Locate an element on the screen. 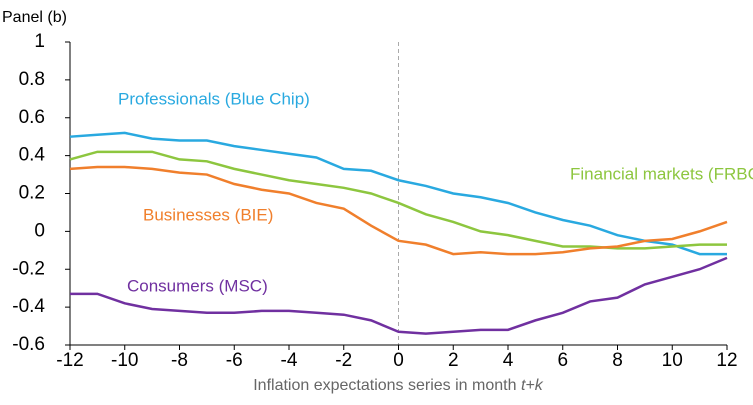  x-axis-label-text: Inflation expectations series in month is located at coordinates (384, 385).